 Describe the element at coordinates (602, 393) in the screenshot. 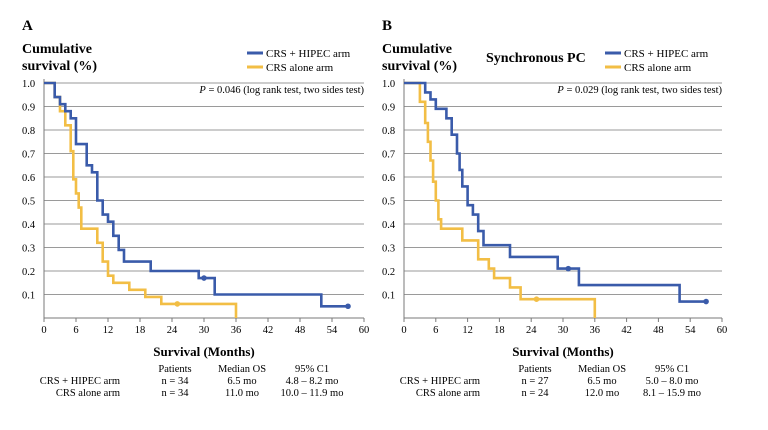

I see `table-cell: 12.0 mo` at that location.